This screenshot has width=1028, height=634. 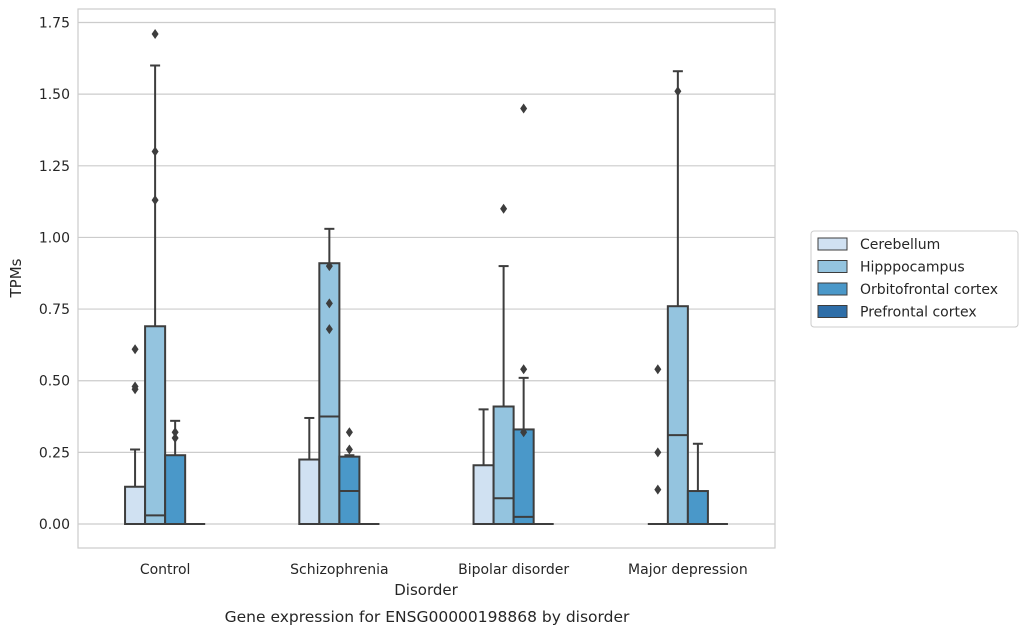 What do you see at coordinates (165, 570) in the screenshot?
I see `x-tick-label: Control` at bounding box center [165, 570].